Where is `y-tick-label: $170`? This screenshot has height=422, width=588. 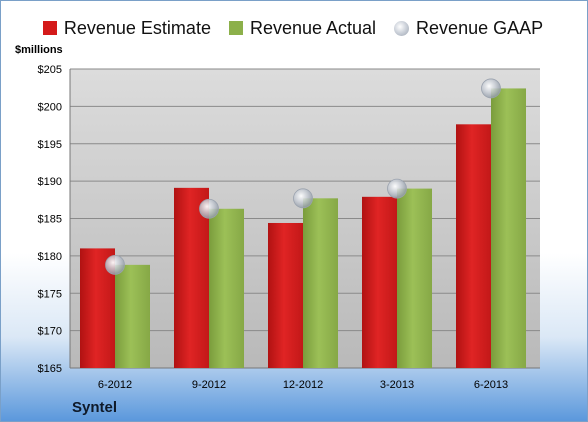
y-tick-label: $170 is located at coordinates (50, 332).